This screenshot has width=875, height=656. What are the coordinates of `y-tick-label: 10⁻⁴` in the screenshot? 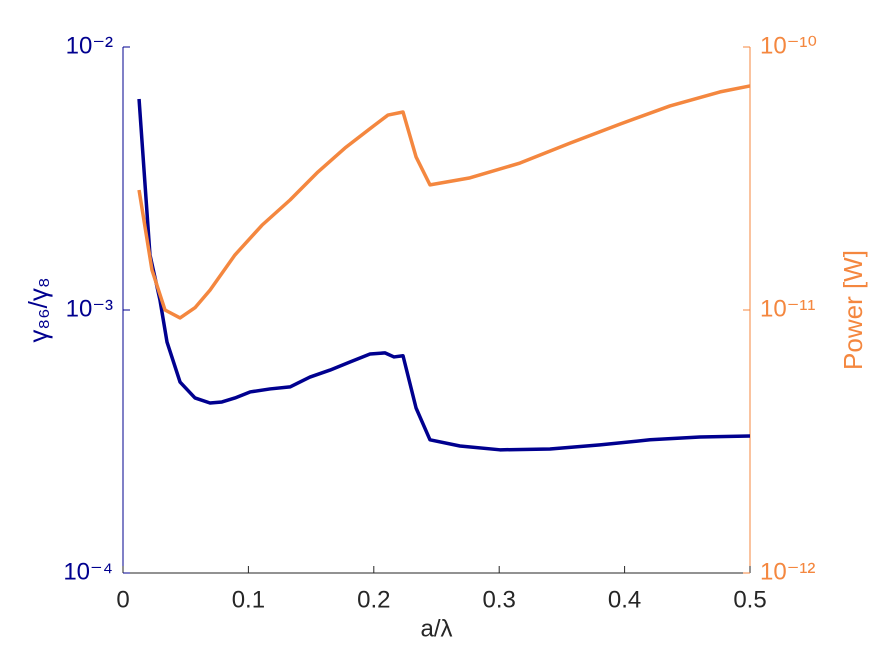 It's located at (88, 571).